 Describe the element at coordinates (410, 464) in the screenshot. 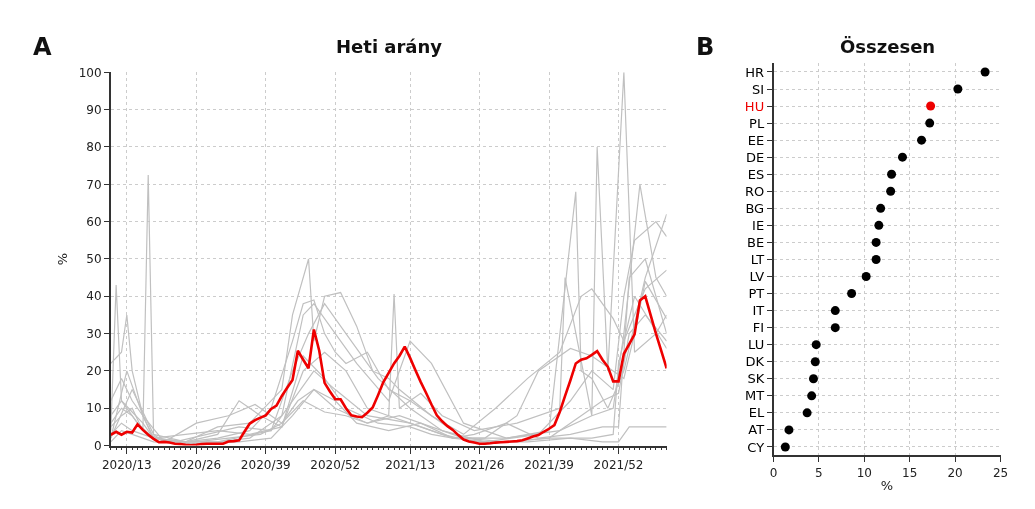

I see `x-tick-label: 2021/13` at that location.